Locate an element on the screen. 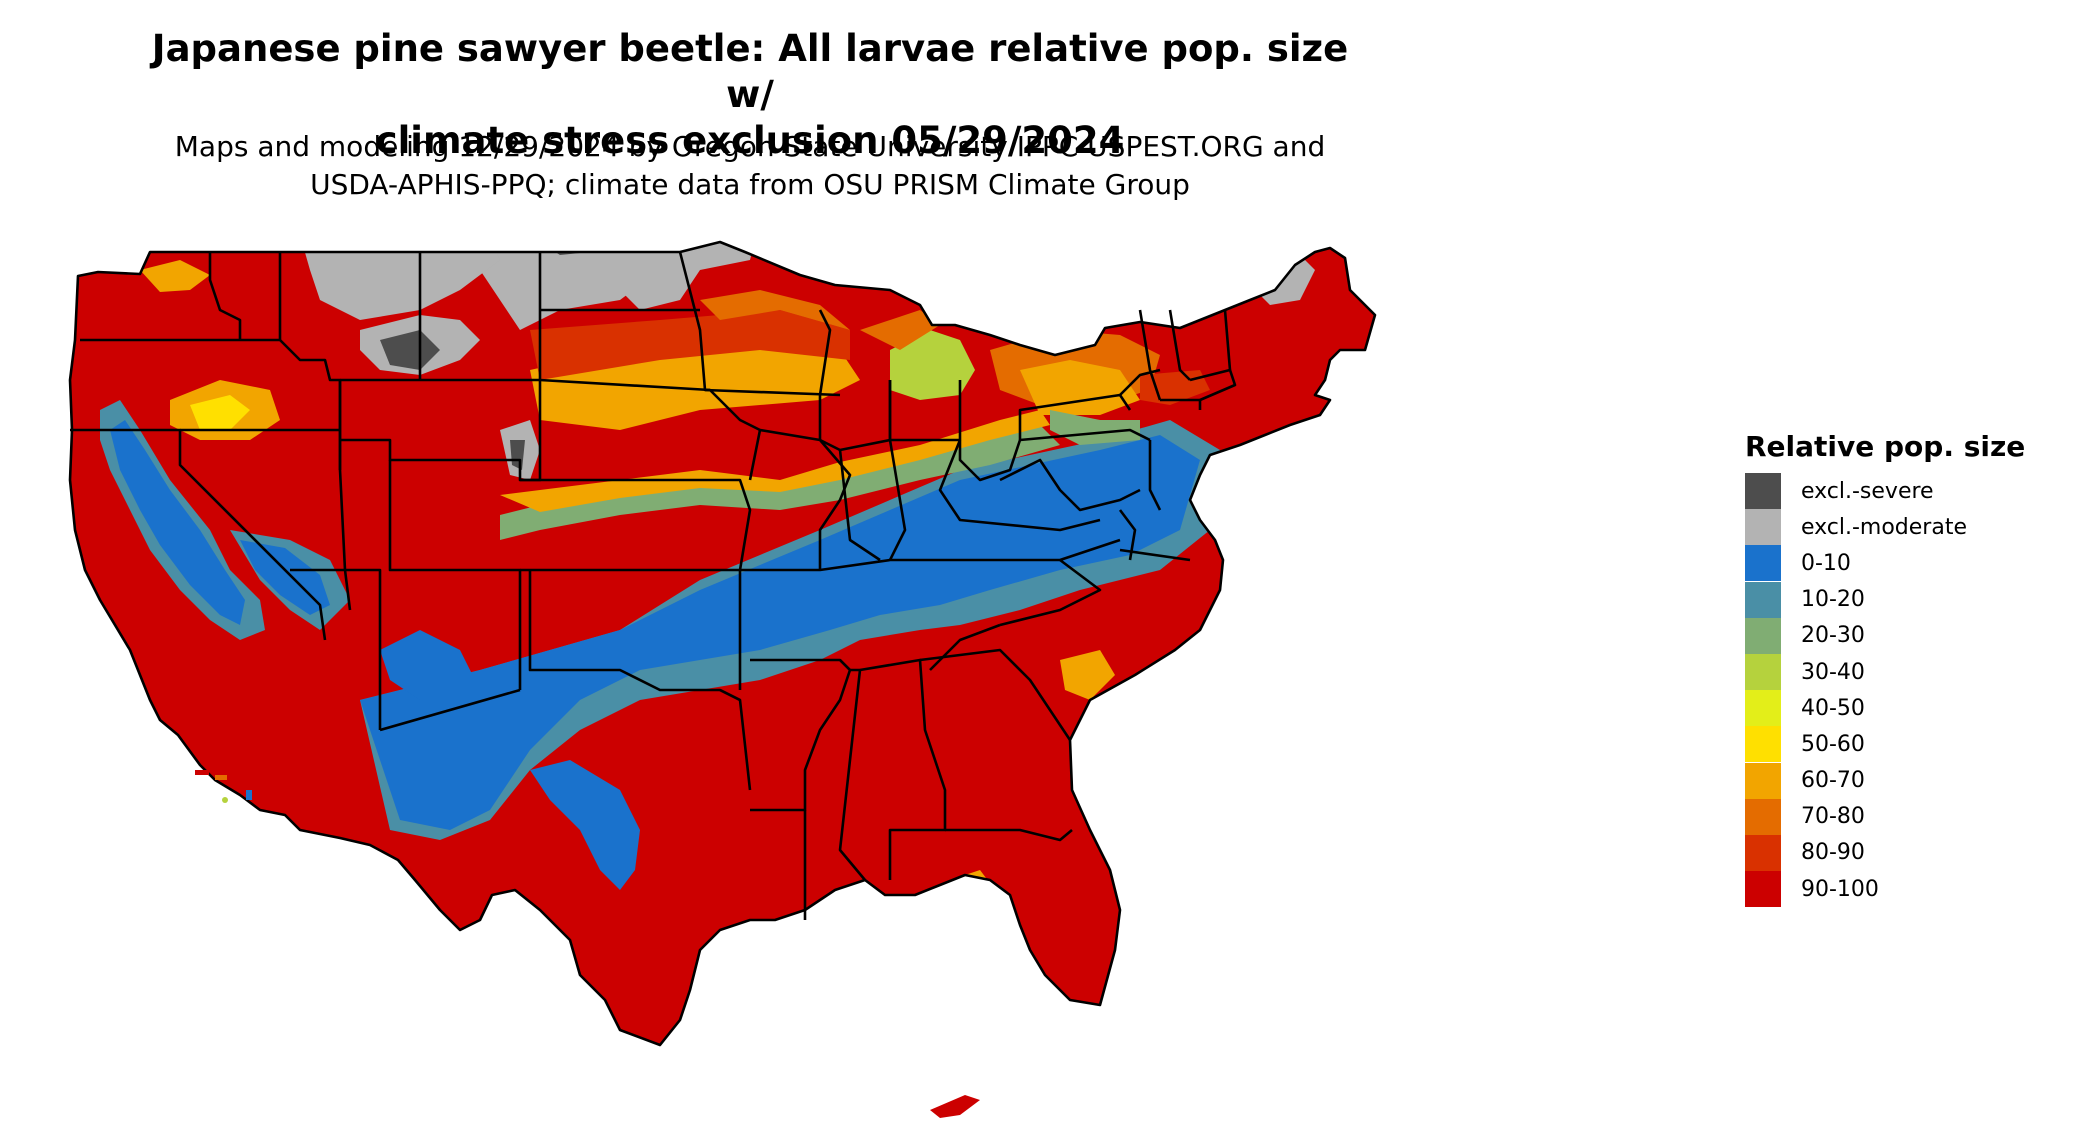 The height and width of the screenshot is (1130, 2100). legend-label: excl.-moderate is located at coordinates (1884, 527).